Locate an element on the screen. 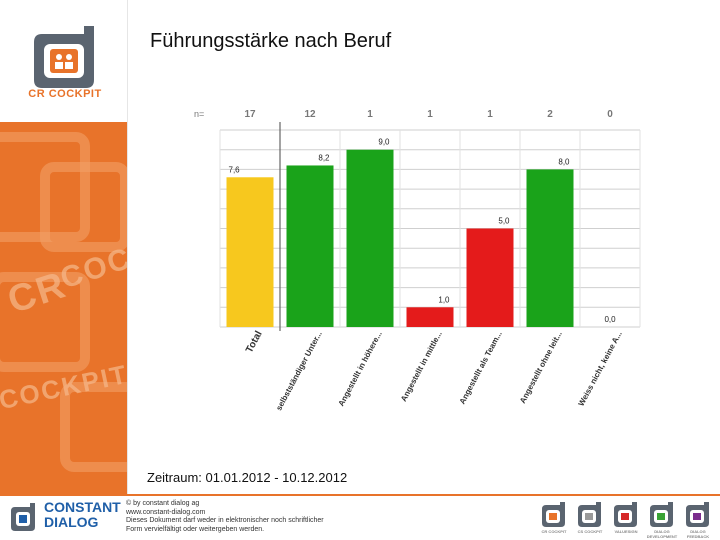  footer-text-line: © by constant dialog ag is located at coordinates (163, 503).